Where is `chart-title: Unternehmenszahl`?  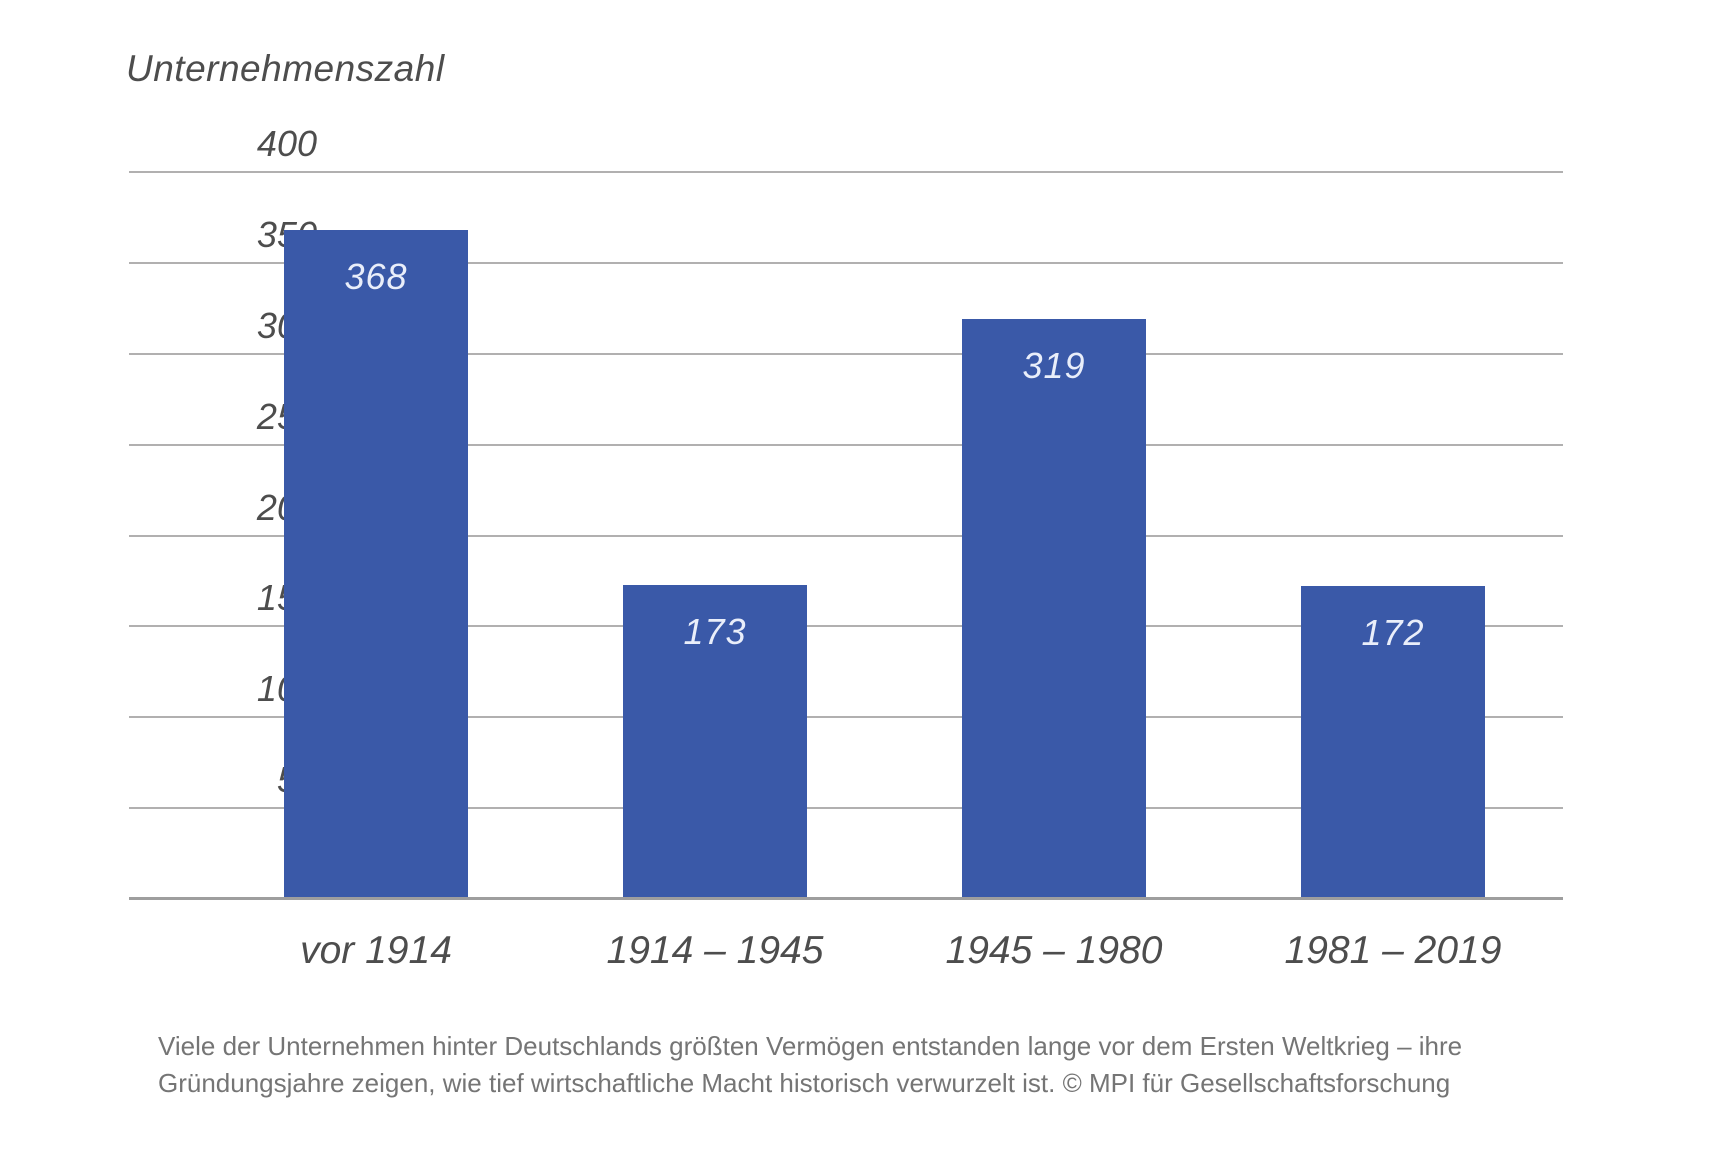
chart-title: Unternehmenszahl is located at coordinates (285, 68).